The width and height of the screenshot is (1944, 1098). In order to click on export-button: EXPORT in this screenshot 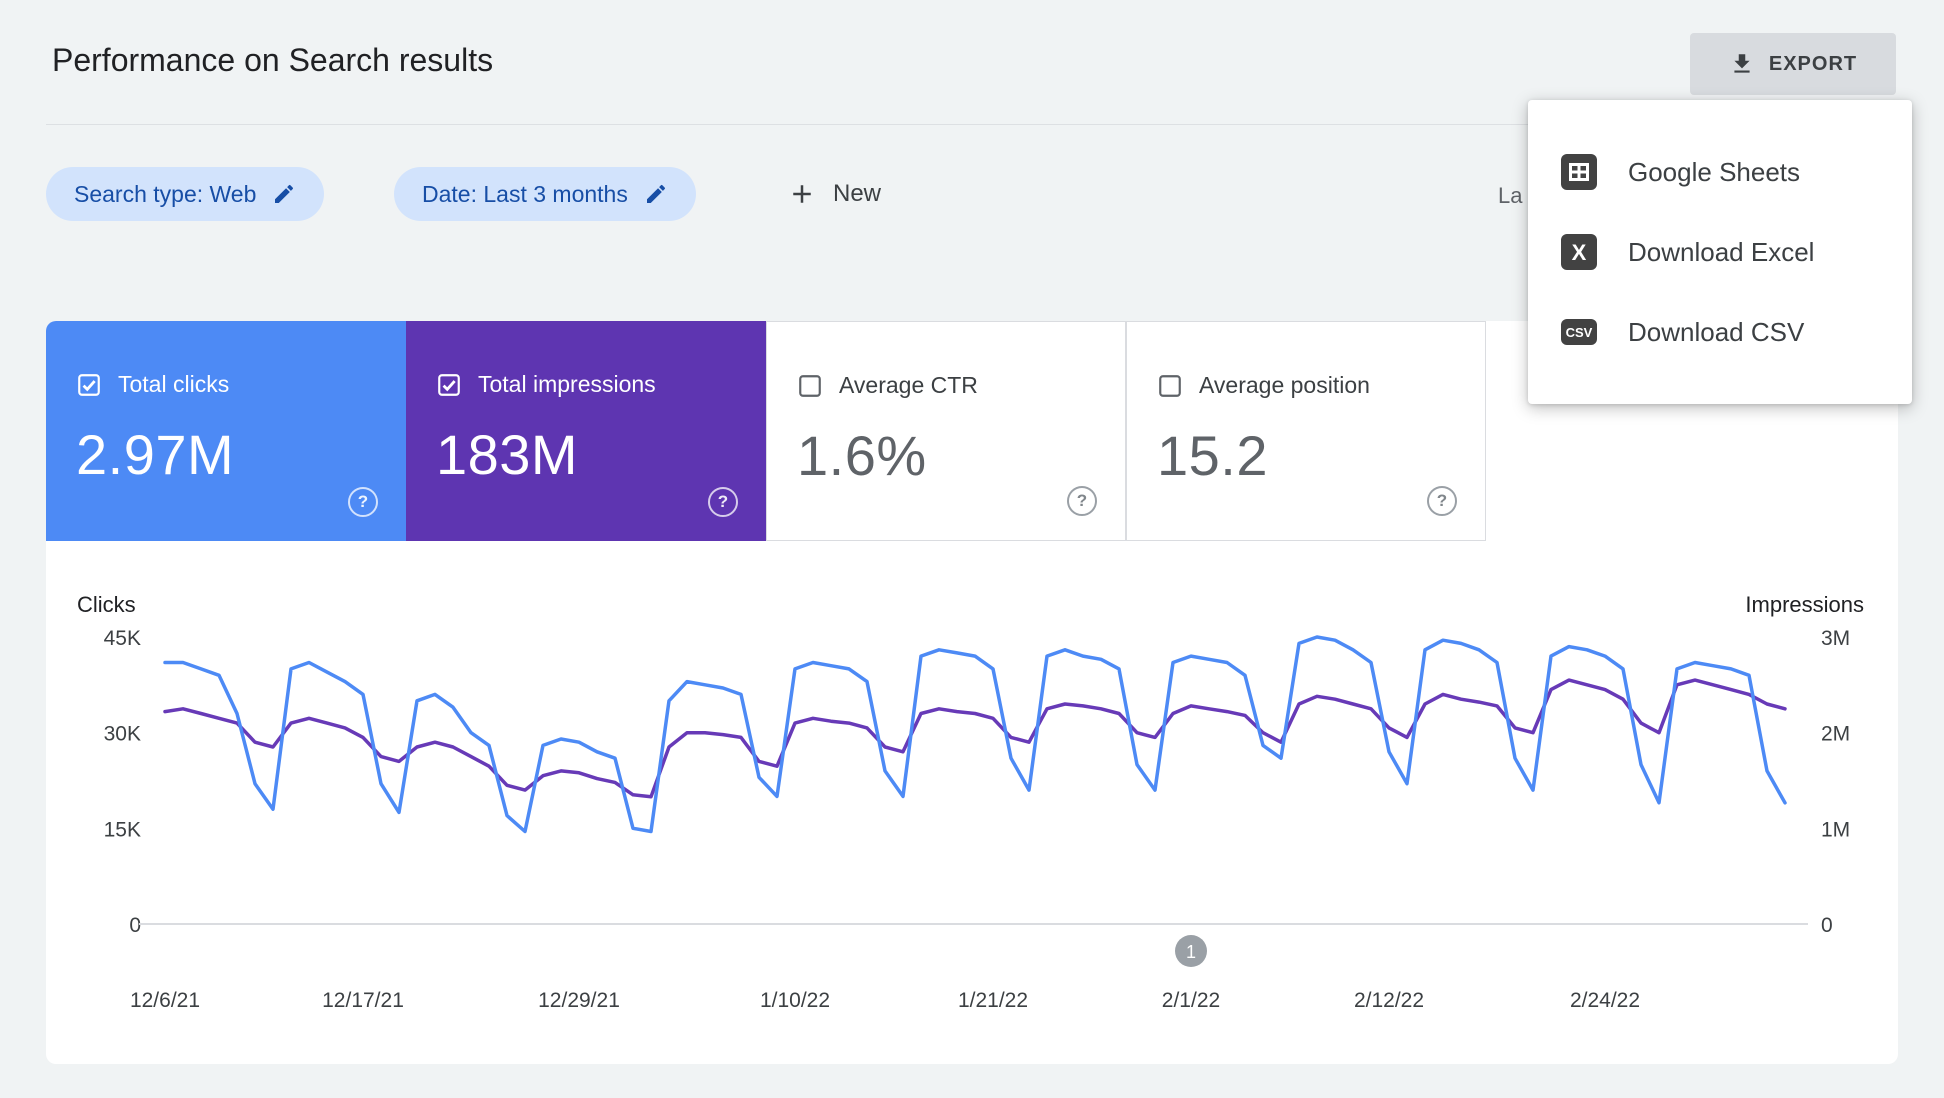, I will do `click(1793, 64)`.